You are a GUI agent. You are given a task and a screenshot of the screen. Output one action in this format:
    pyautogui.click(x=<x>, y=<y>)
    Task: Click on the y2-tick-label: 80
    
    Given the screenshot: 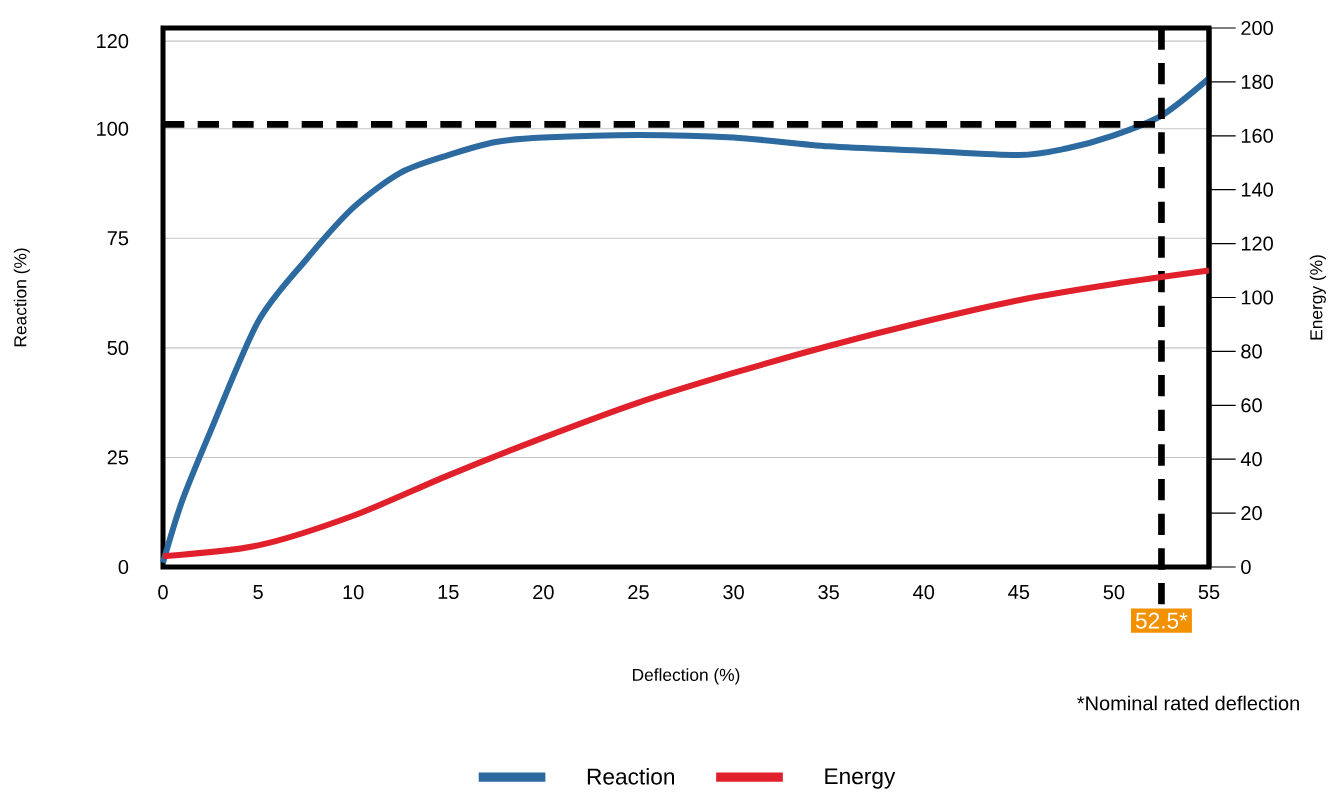 What is the action you would take?
    pyautogui.click(x=1251, y=351)
    